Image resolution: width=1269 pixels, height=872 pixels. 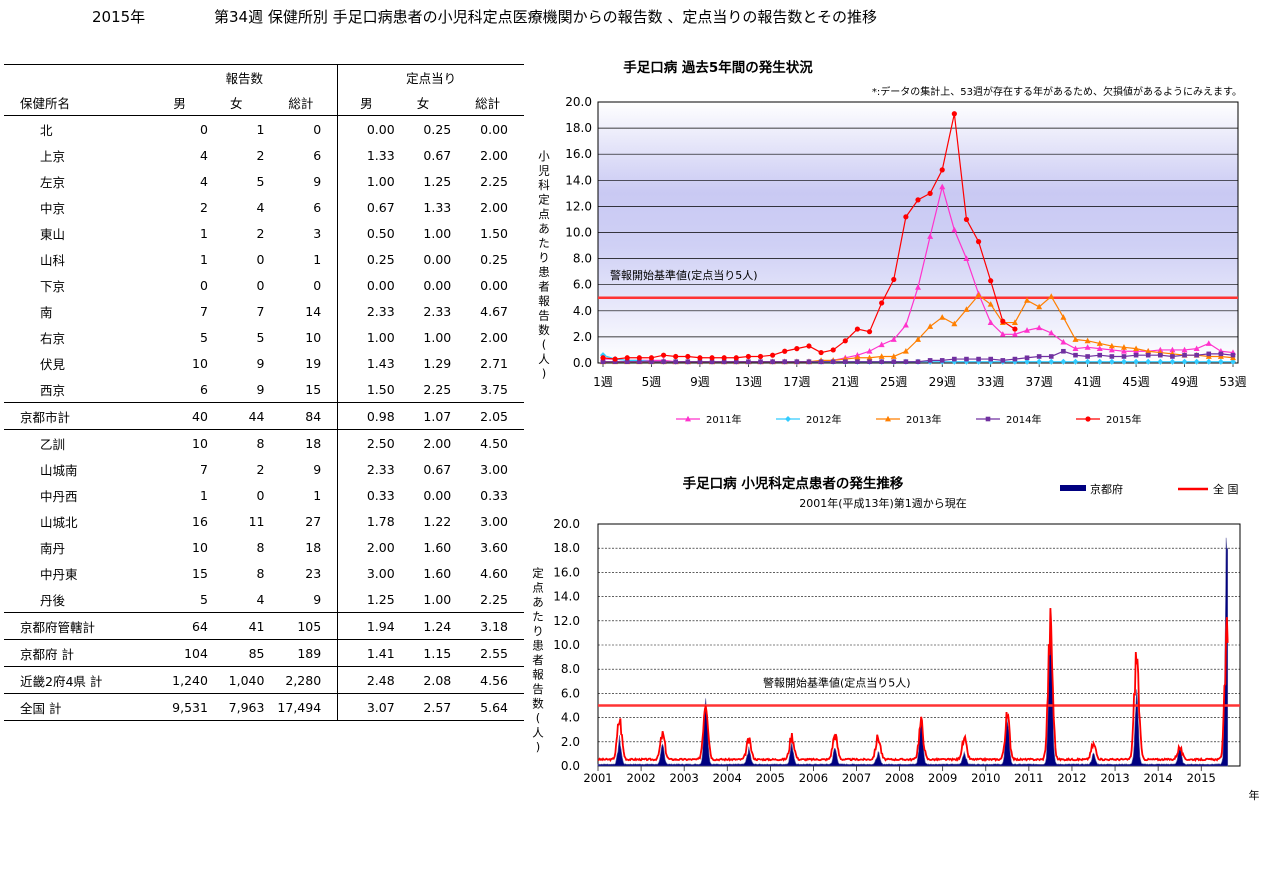 I want to click on table-row: 山城北 16 11 27 1.78 1.22 3.00, so click(x=264, y=521).